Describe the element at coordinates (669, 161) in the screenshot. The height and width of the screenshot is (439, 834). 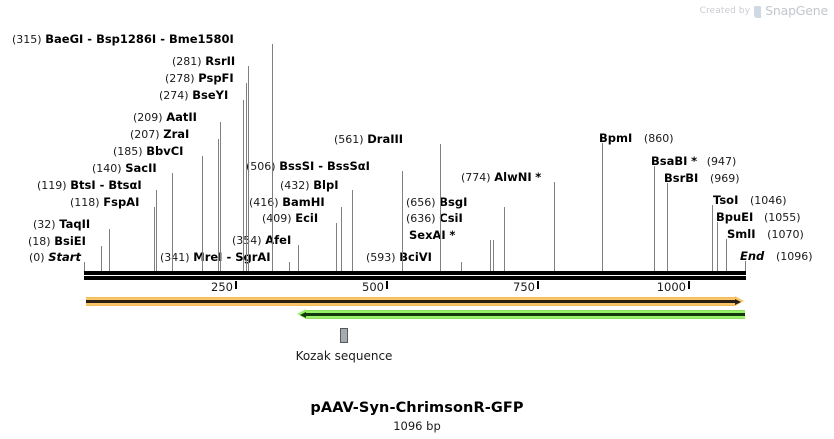
I see `enzyme-name-947: BsaBI` at that location.